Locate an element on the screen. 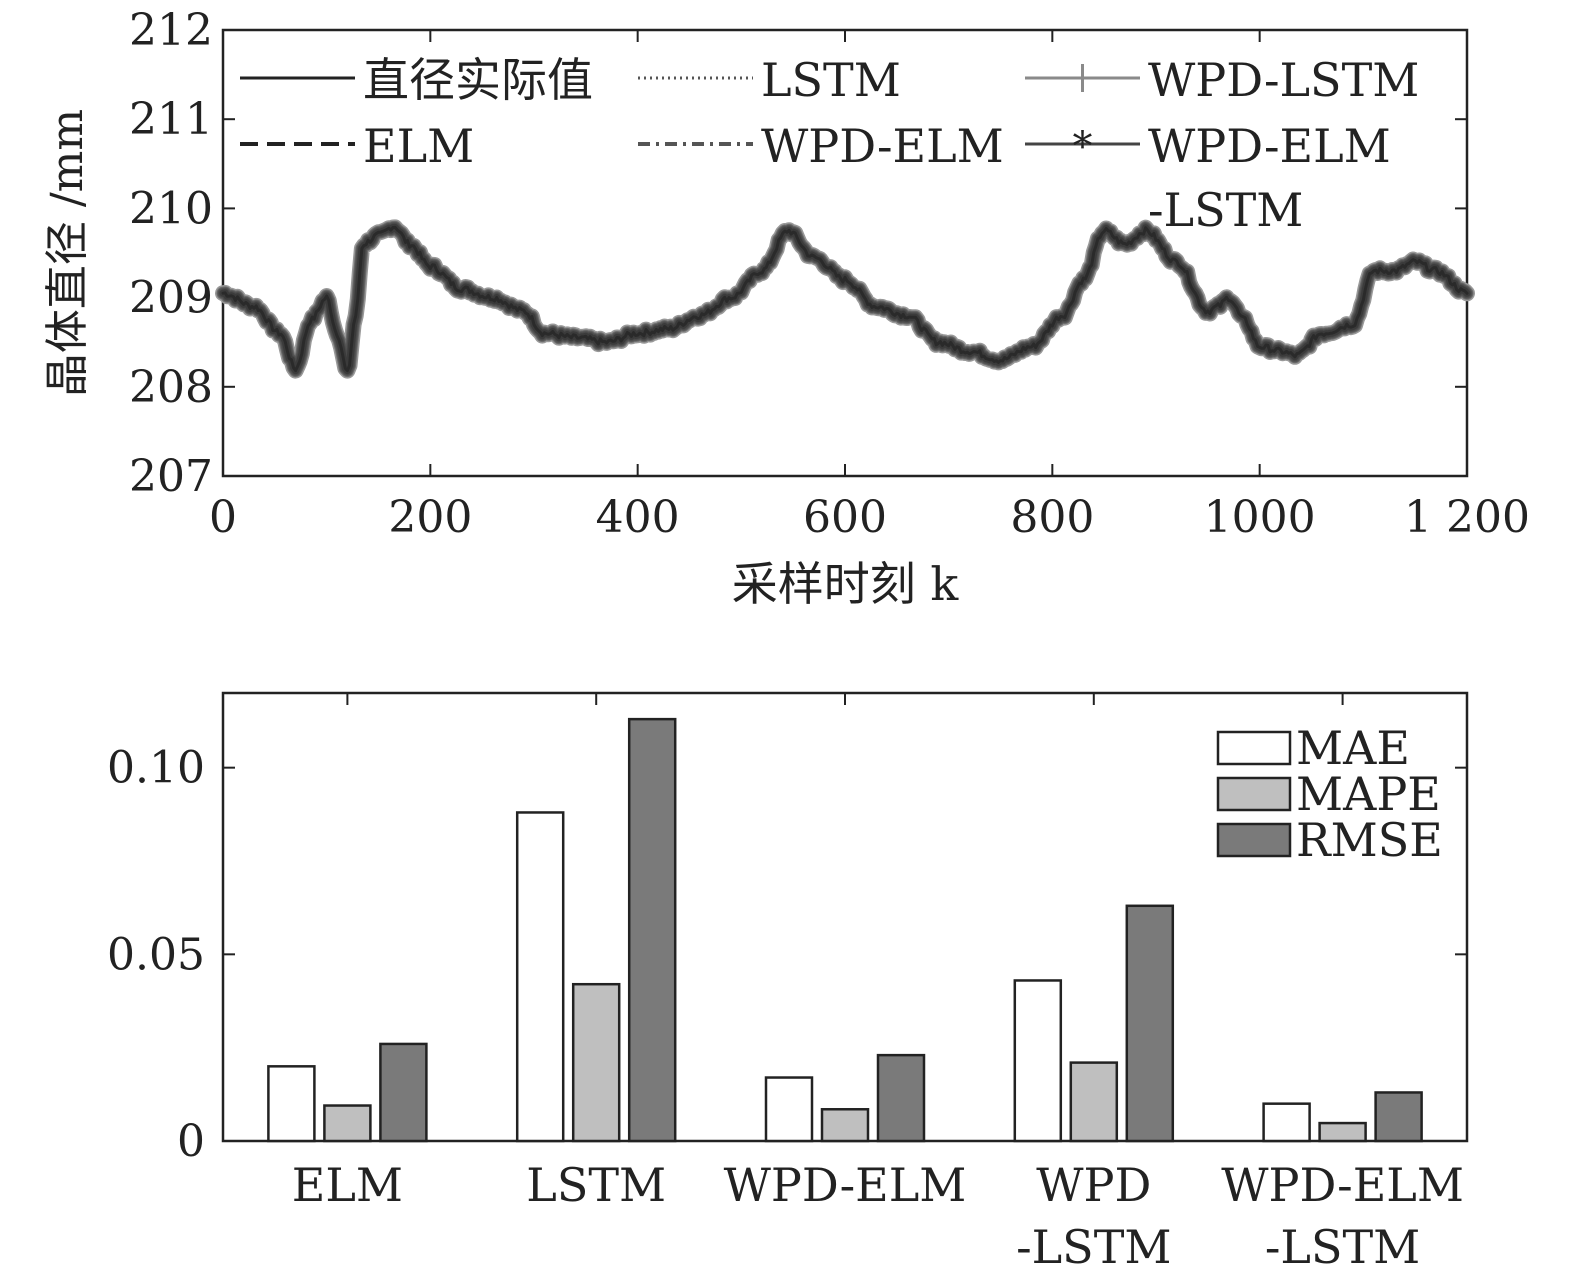  legend-label: RMSE is located at coordinates (1369, 840).